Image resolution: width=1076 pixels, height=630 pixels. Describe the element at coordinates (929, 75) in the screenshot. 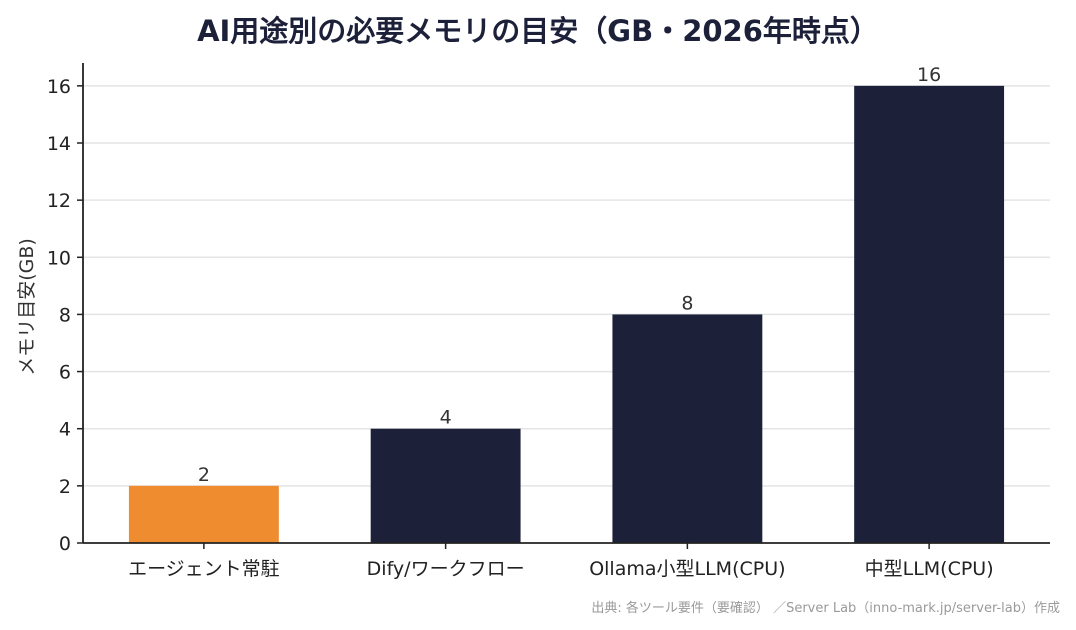

I see `data-label: 16` at that location.